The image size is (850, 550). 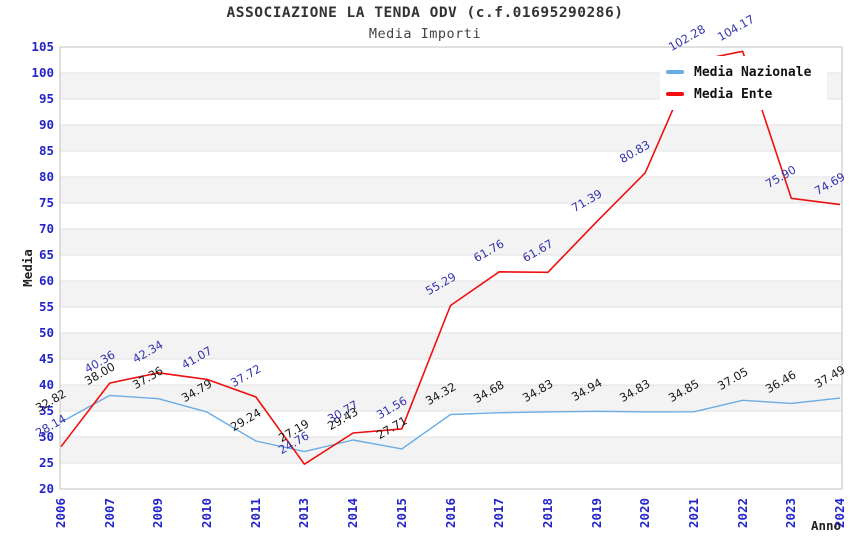 I want to click on x-tick-label: 2016, so click(x=450, y=513).